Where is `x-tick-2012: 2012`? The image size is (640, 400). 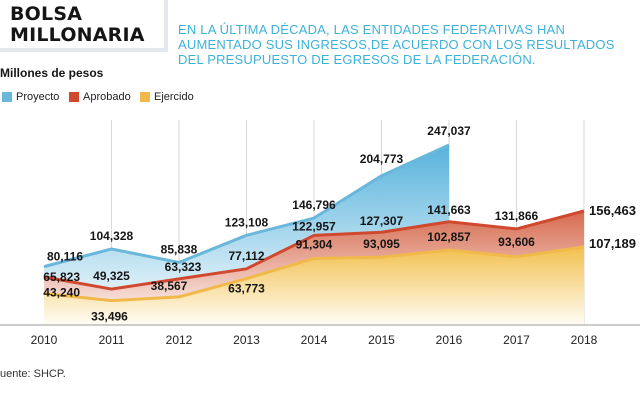
x-tick-2012: 2012 is located at coordinates (179, 340).